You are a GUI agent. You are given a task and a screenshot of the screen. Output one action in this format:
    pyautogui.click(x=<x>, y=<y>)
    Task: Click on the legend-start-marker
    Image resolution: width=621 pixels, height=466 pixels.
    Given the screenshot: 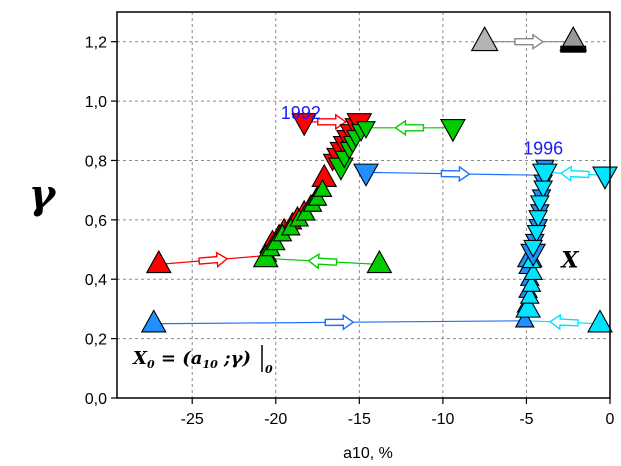 What is the action you would take?
    pyautogui.click(x=484, y=39)
    